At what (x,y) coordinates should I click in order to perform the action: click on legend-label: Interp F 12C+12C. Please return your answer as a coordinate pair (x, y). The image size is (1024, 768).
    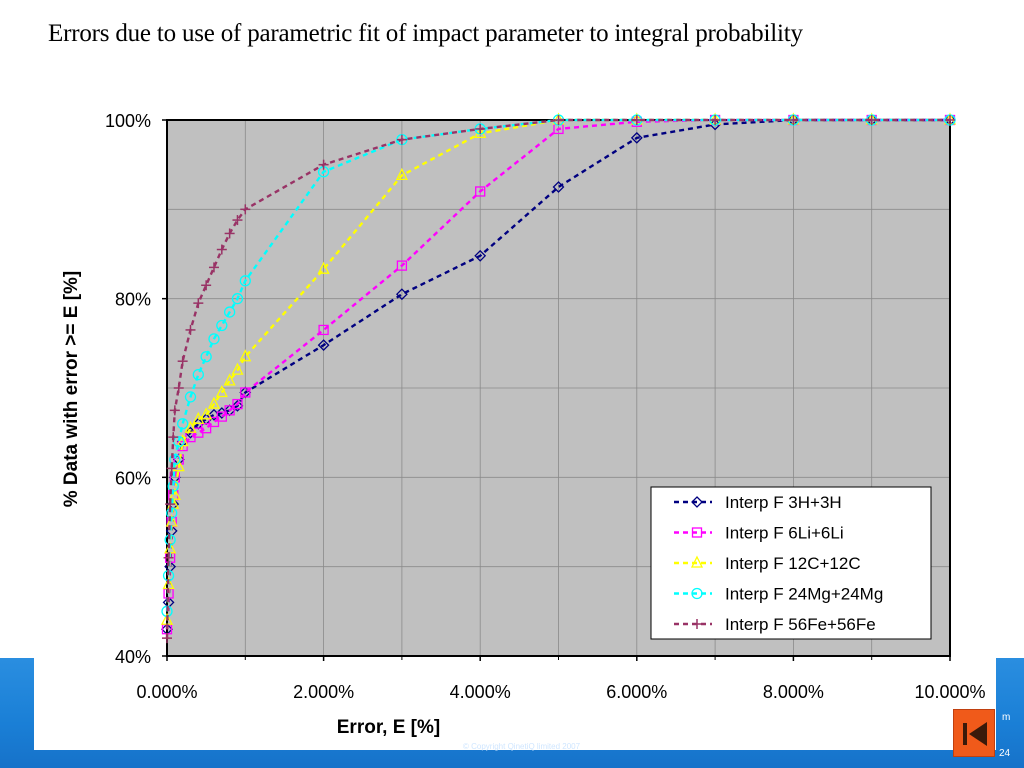
    Looking at the image, I should click on (793, 563).